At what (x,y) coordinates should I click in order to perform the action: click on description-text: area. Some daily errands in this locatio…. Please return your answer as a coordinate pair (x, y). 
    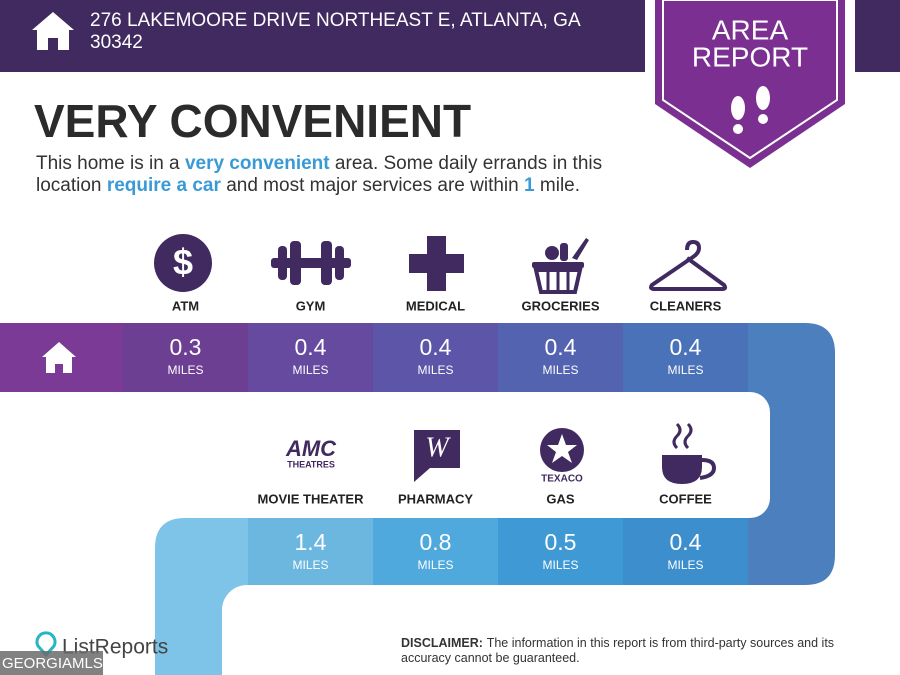
    Looking at the image, I should click on (319, 174).